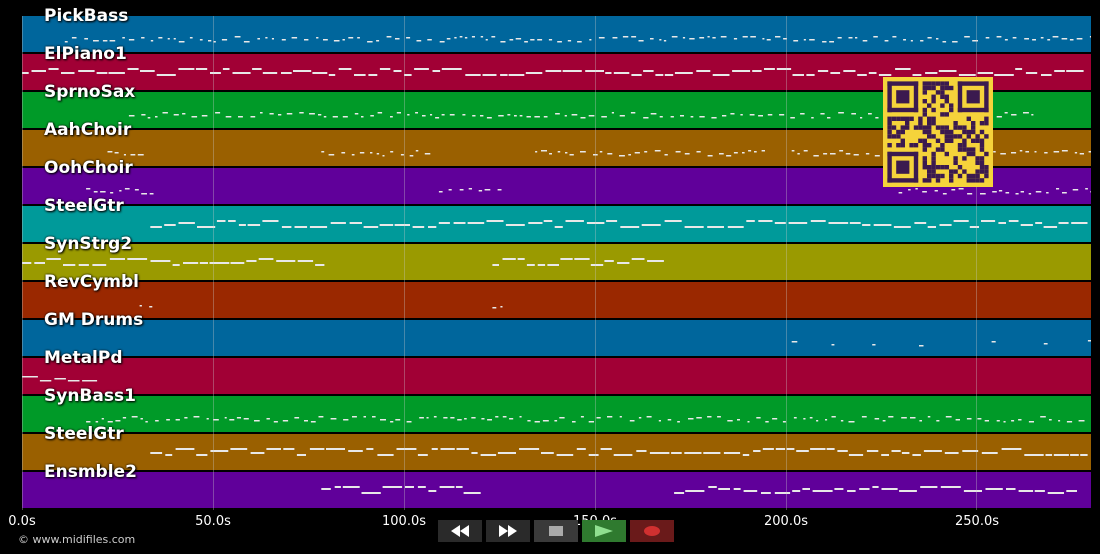 Image resolution: width=1100 pixels, height=554 pixels. I want to click on play-icon, so click(604, 531).